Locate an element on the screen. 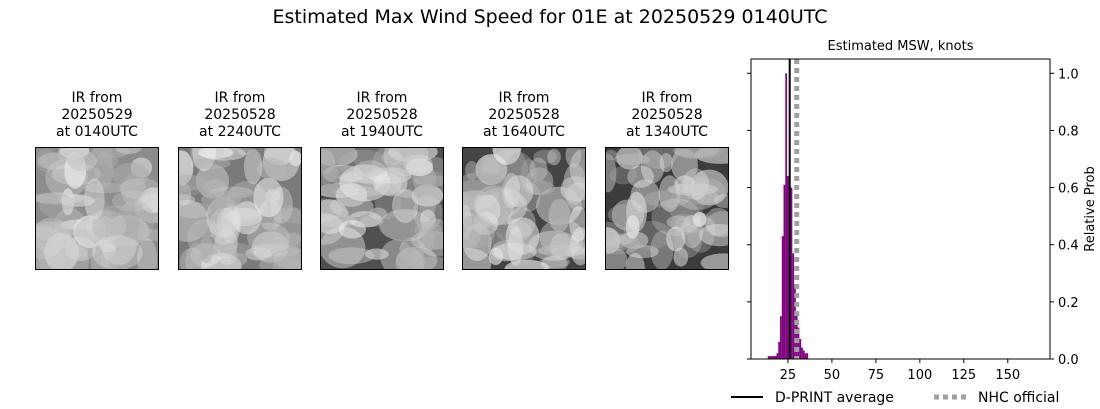 This screenshot has height=409, width=1100. thumbnail-title-line3: at 1640UTC is located at coordinates (524, 132).